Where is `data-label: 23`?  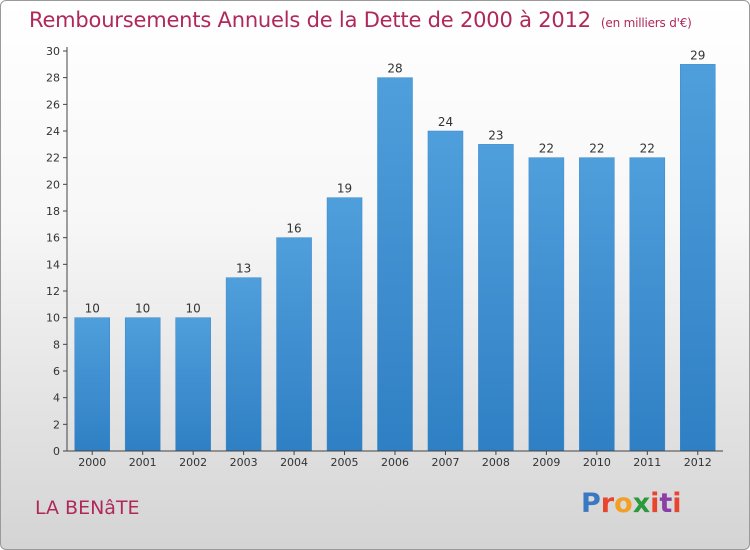
data-label: 23 is located at coordinates (495, 135).